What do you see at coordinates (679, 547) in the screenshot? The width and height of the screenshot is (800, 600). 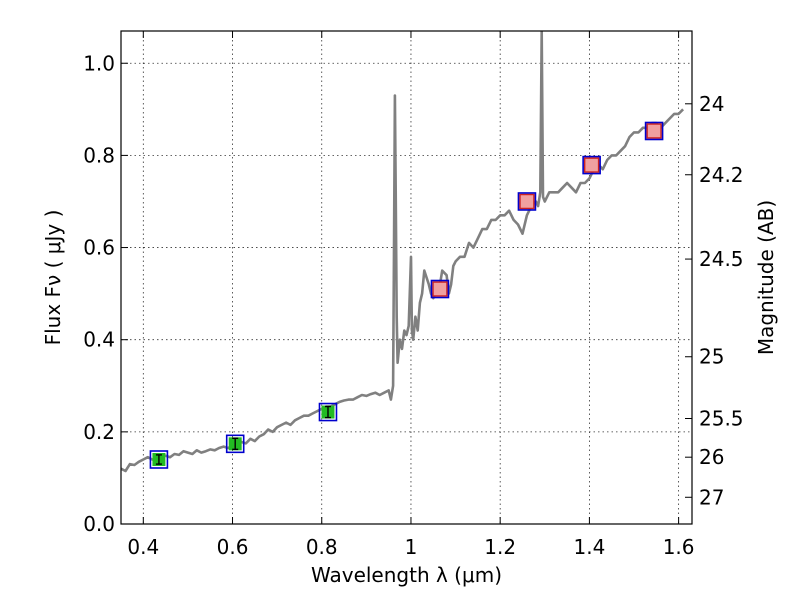 I see `x-tick-label: 1.6` at bounding box center [679, 547].